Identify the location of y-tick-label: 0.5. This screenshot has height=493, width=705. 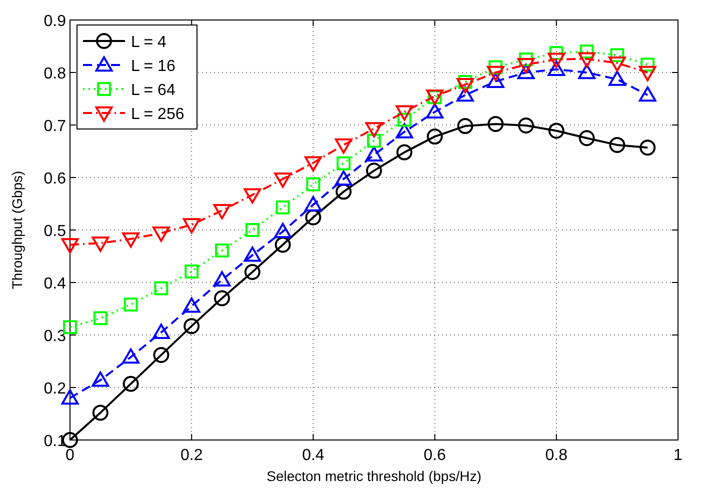
(55, 231).